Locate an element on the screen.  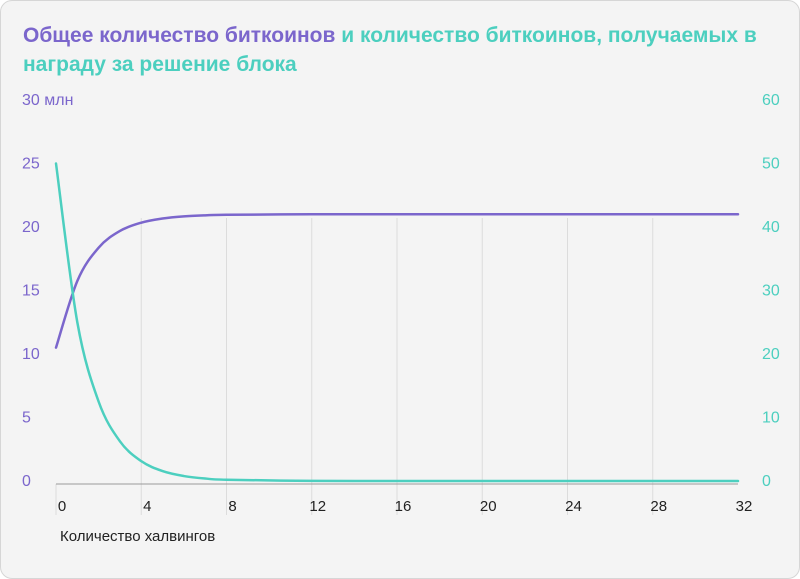
y-right-tick-label: 50 is located at coordinates (771, 164).